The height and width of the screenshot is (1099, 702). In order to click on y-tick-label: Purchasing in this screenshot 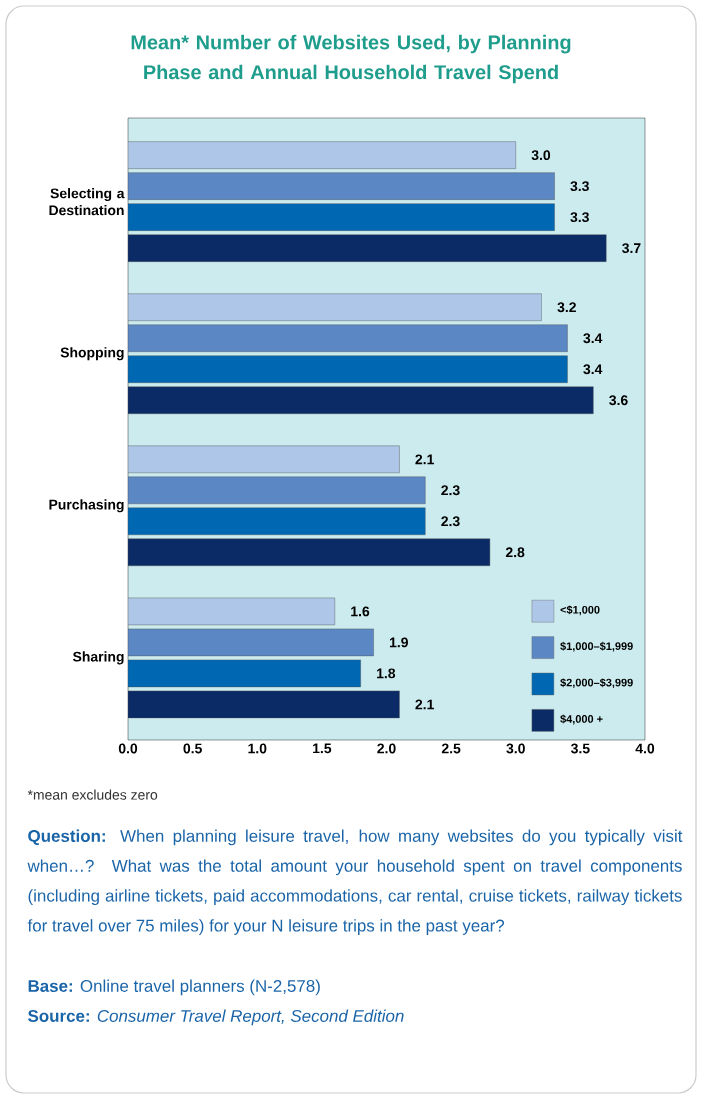, I will do `click(86, 506)`.